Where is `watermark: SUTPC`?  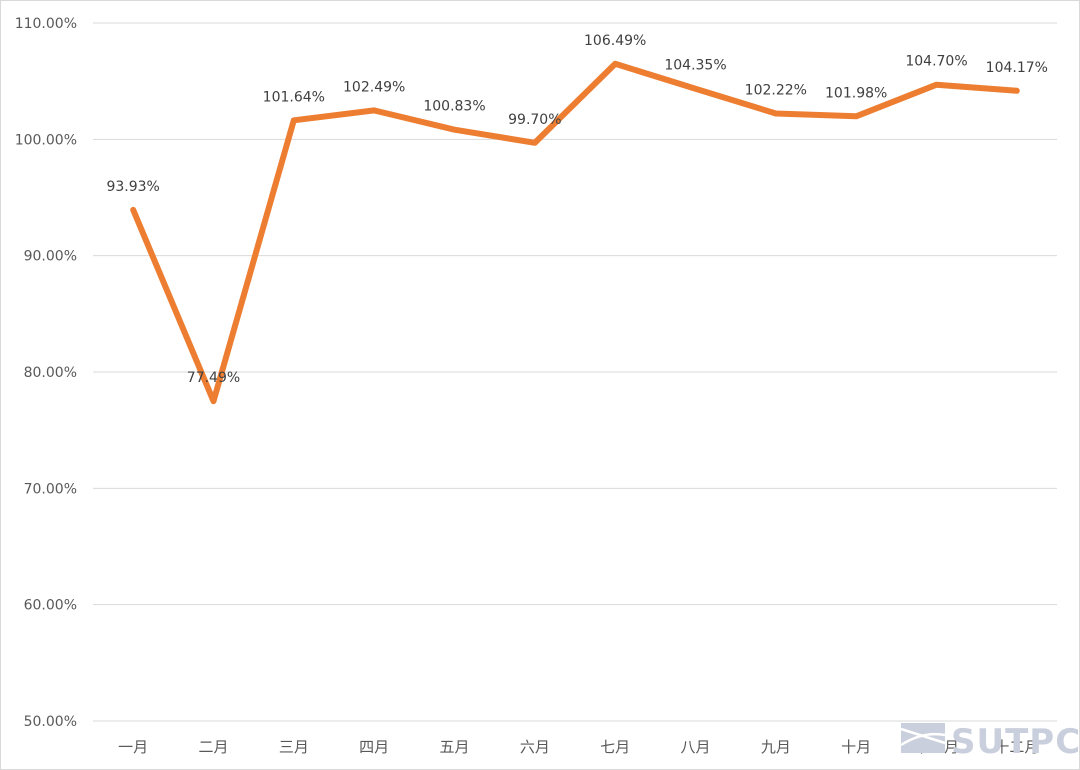 watermark: SUTPC is located at coordinates (989, 742).